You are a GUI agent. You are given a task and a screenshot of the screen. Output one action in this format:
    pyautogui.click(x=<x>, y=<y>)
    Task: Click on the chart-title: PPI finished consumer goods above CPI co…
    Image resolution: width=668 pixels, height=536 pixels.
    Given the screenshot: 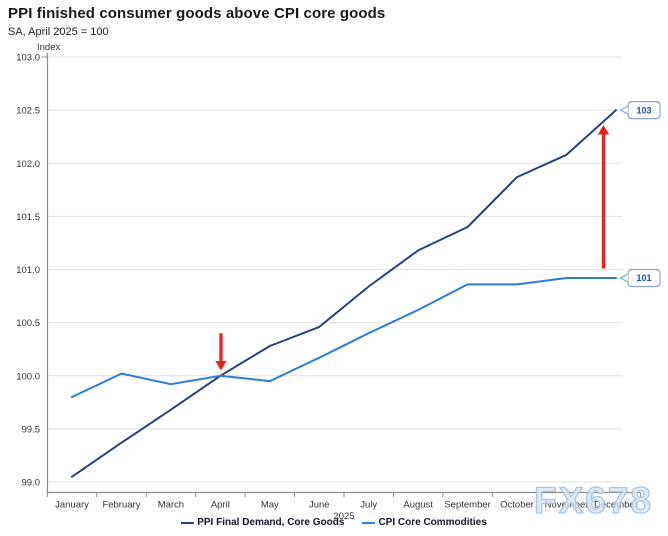 What is the action you would take?
    pyautogui.click(x=197, y=13)
    